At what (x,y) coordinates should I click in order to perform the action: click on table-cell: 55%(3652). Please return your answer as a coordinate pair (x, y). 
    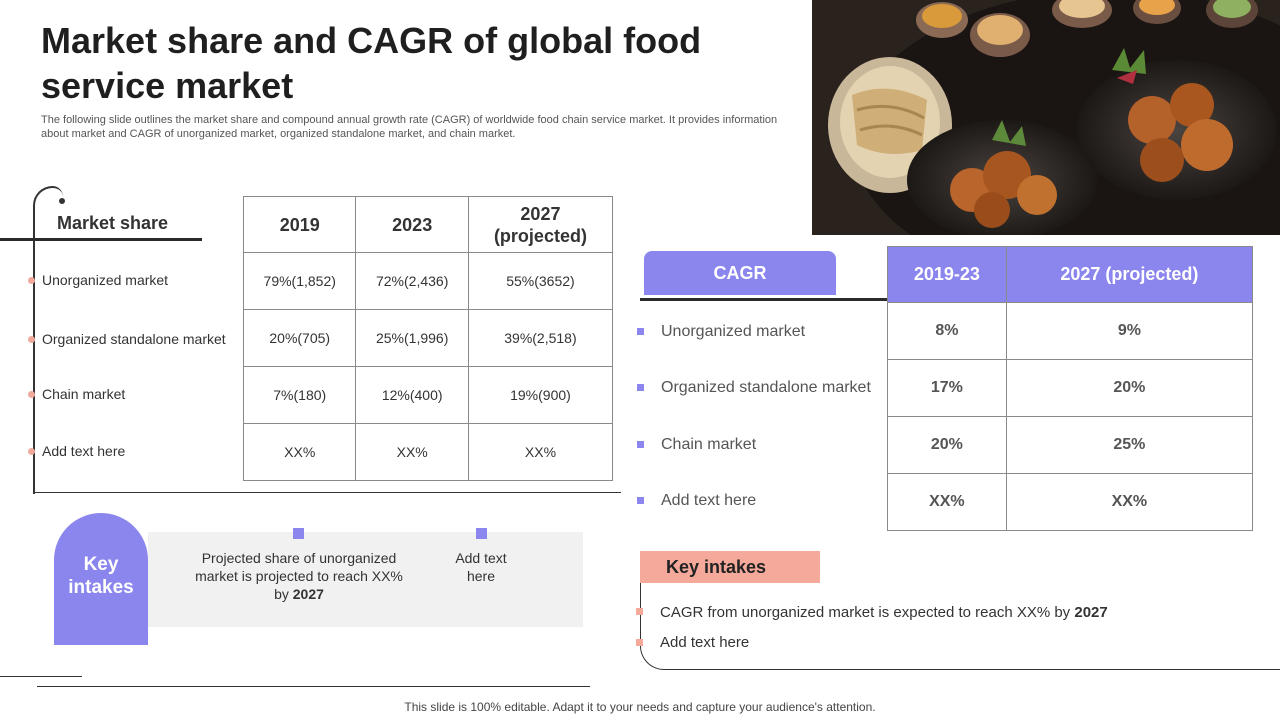
    Looking at the image, I should click on (540, 281).